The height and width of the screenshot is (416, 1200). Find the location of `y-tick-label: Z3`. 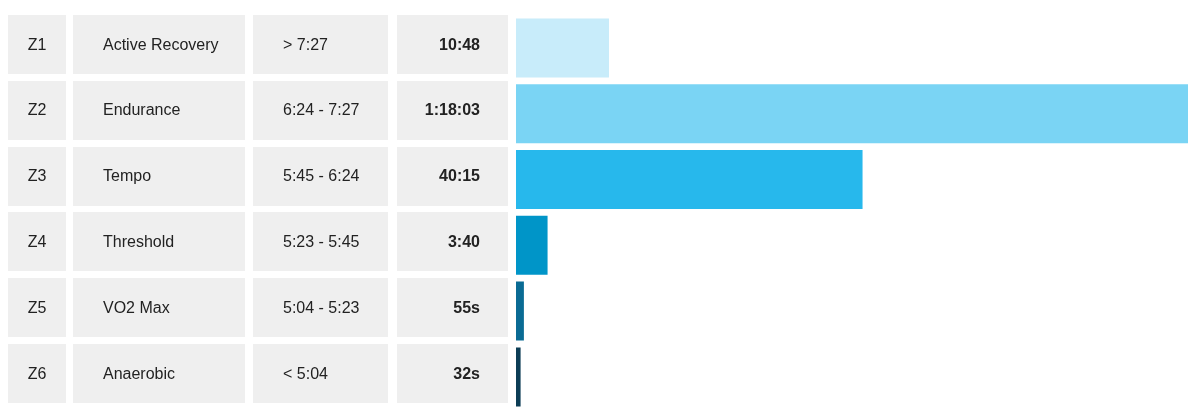

y-tick-label: Z3 is located at coordinates (37, 176).